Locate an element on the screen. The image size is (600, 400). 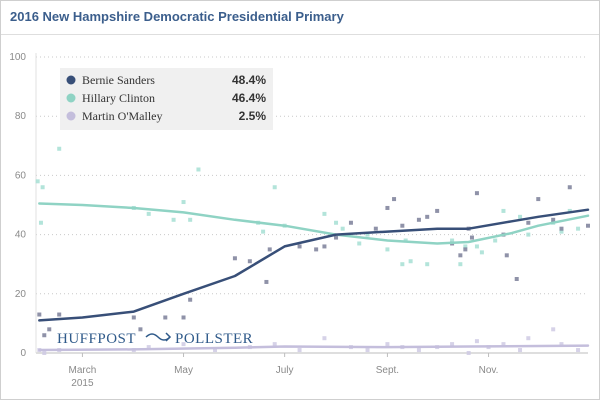
brand-right: POLLSTER is located at coordinates (214, 339).